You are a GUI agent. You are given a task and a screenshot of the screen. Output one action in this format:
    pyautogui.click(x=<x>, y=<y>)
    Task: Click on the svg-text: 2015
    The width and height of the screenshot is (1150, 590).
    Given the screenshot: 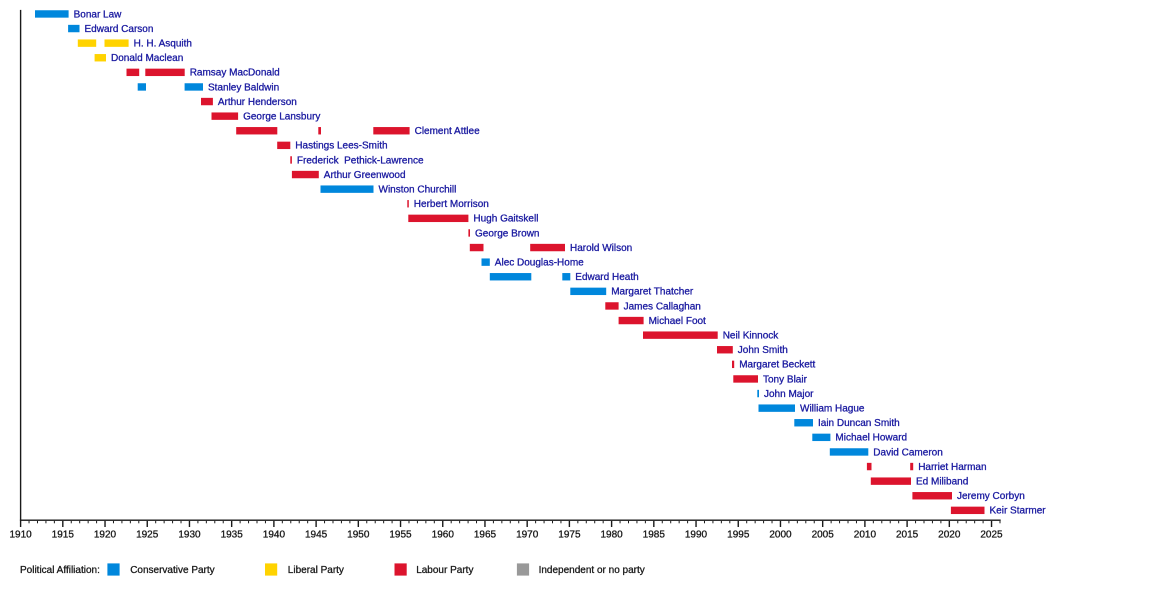 What is the action you would take?
    pyautogui.click(x=907, y=535)
    